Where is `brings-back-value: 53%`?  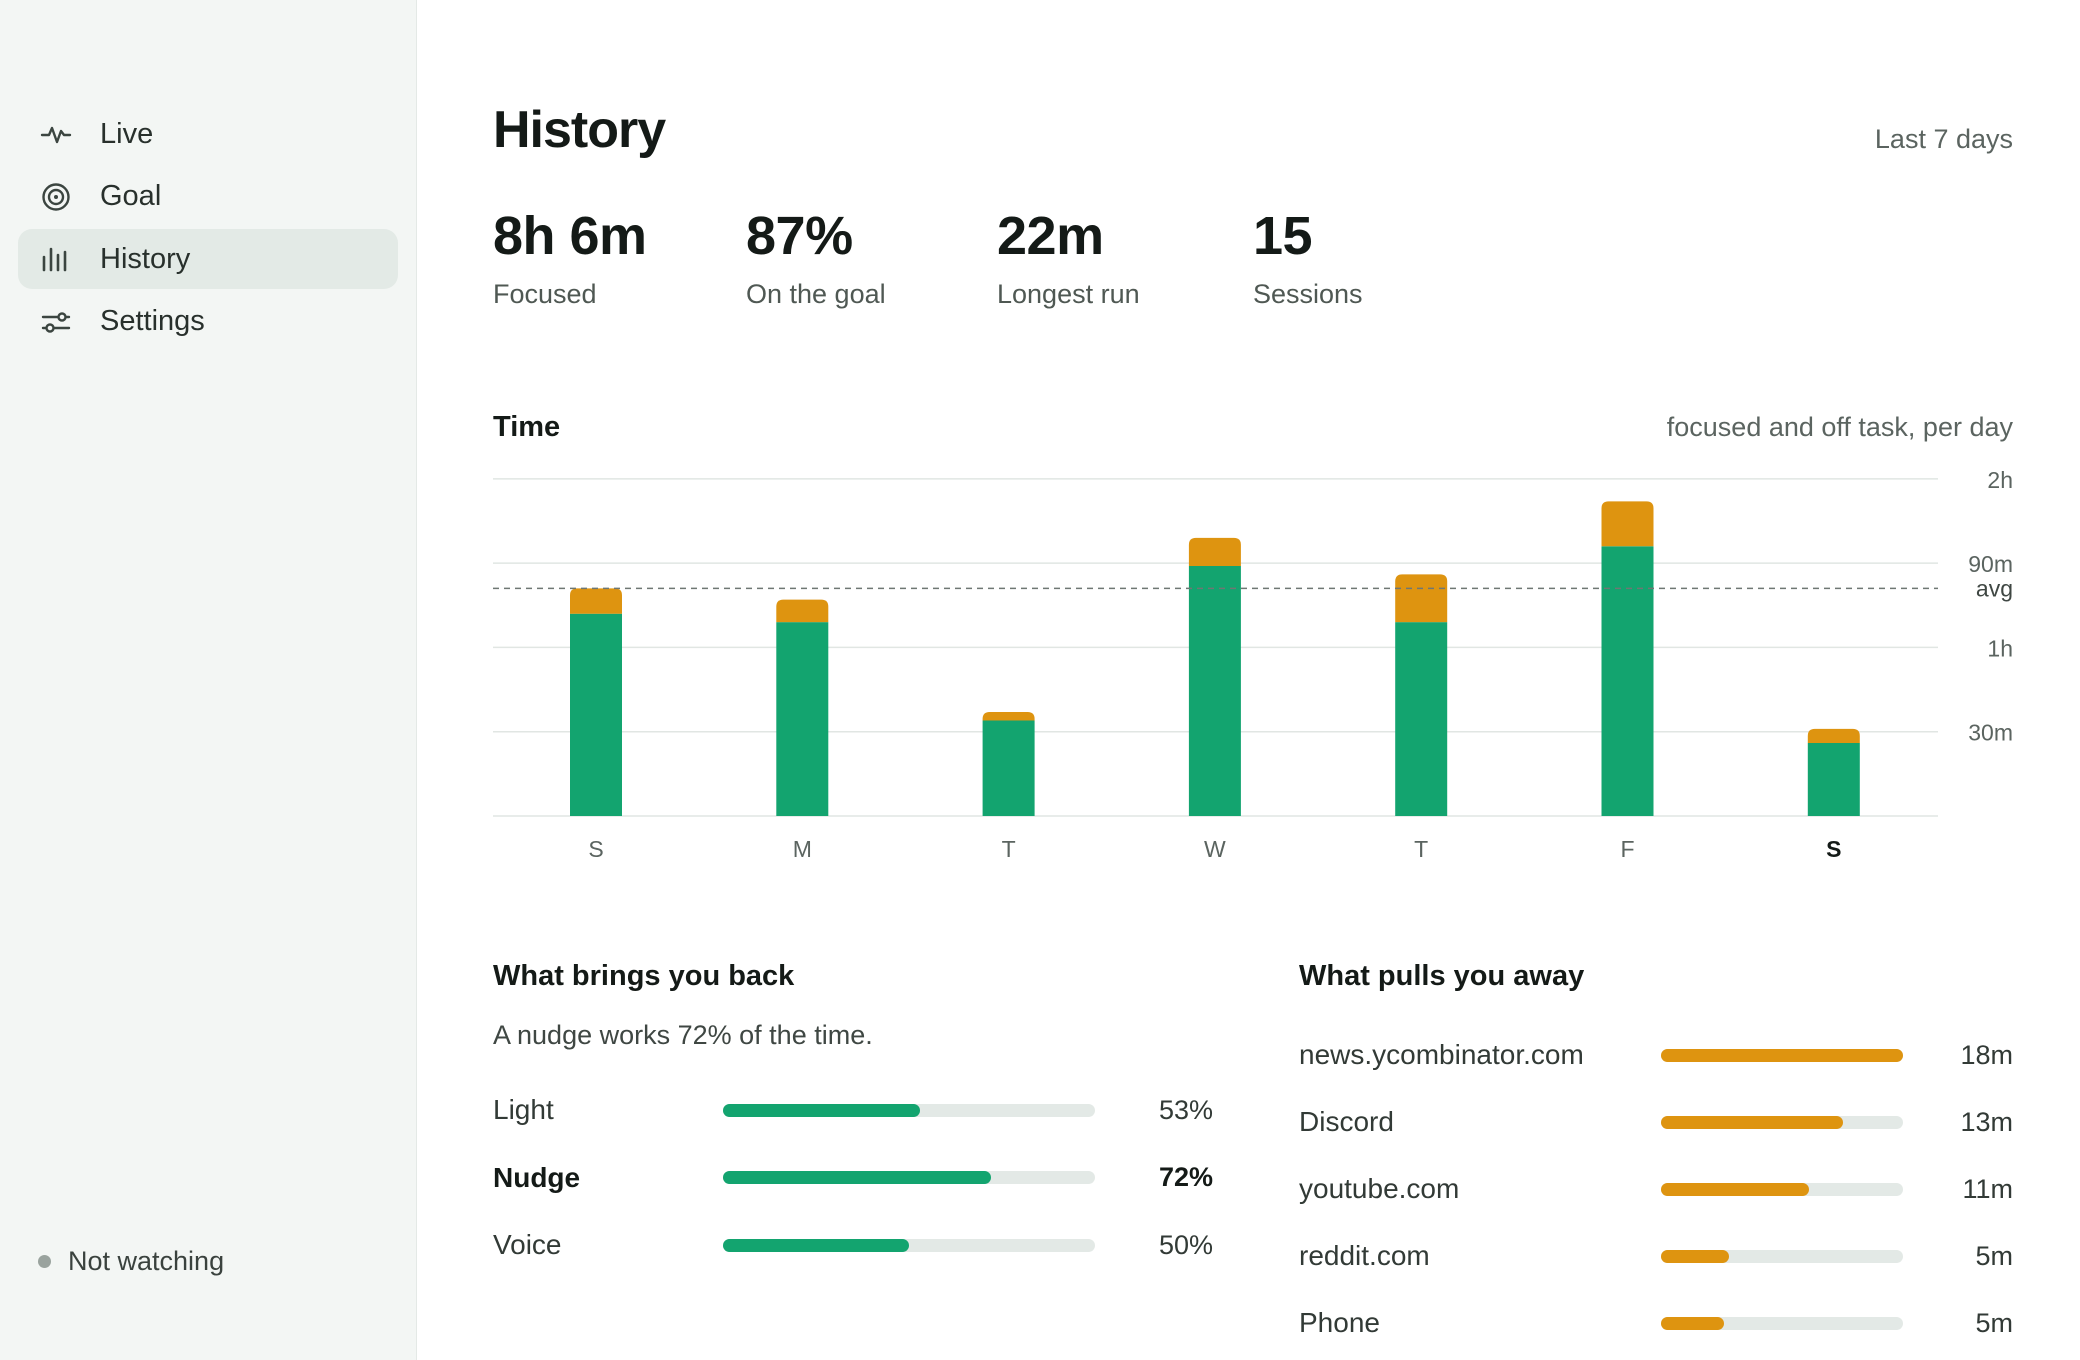 brings-back-value: 53% is located at coordinates (1185, 1109).